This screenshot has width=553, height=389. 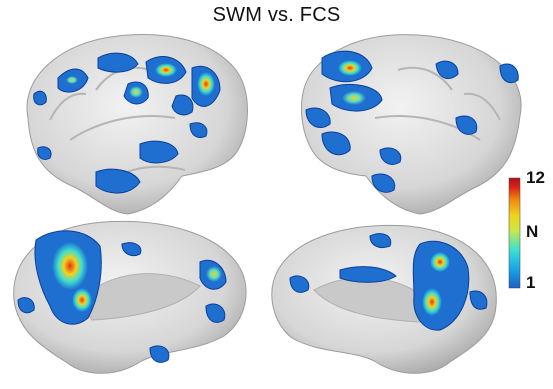 What do you see at coordinates (531, 282) in the screenshot?
I see `colorbar-min-label: 1` at bounding box center [531, 282].